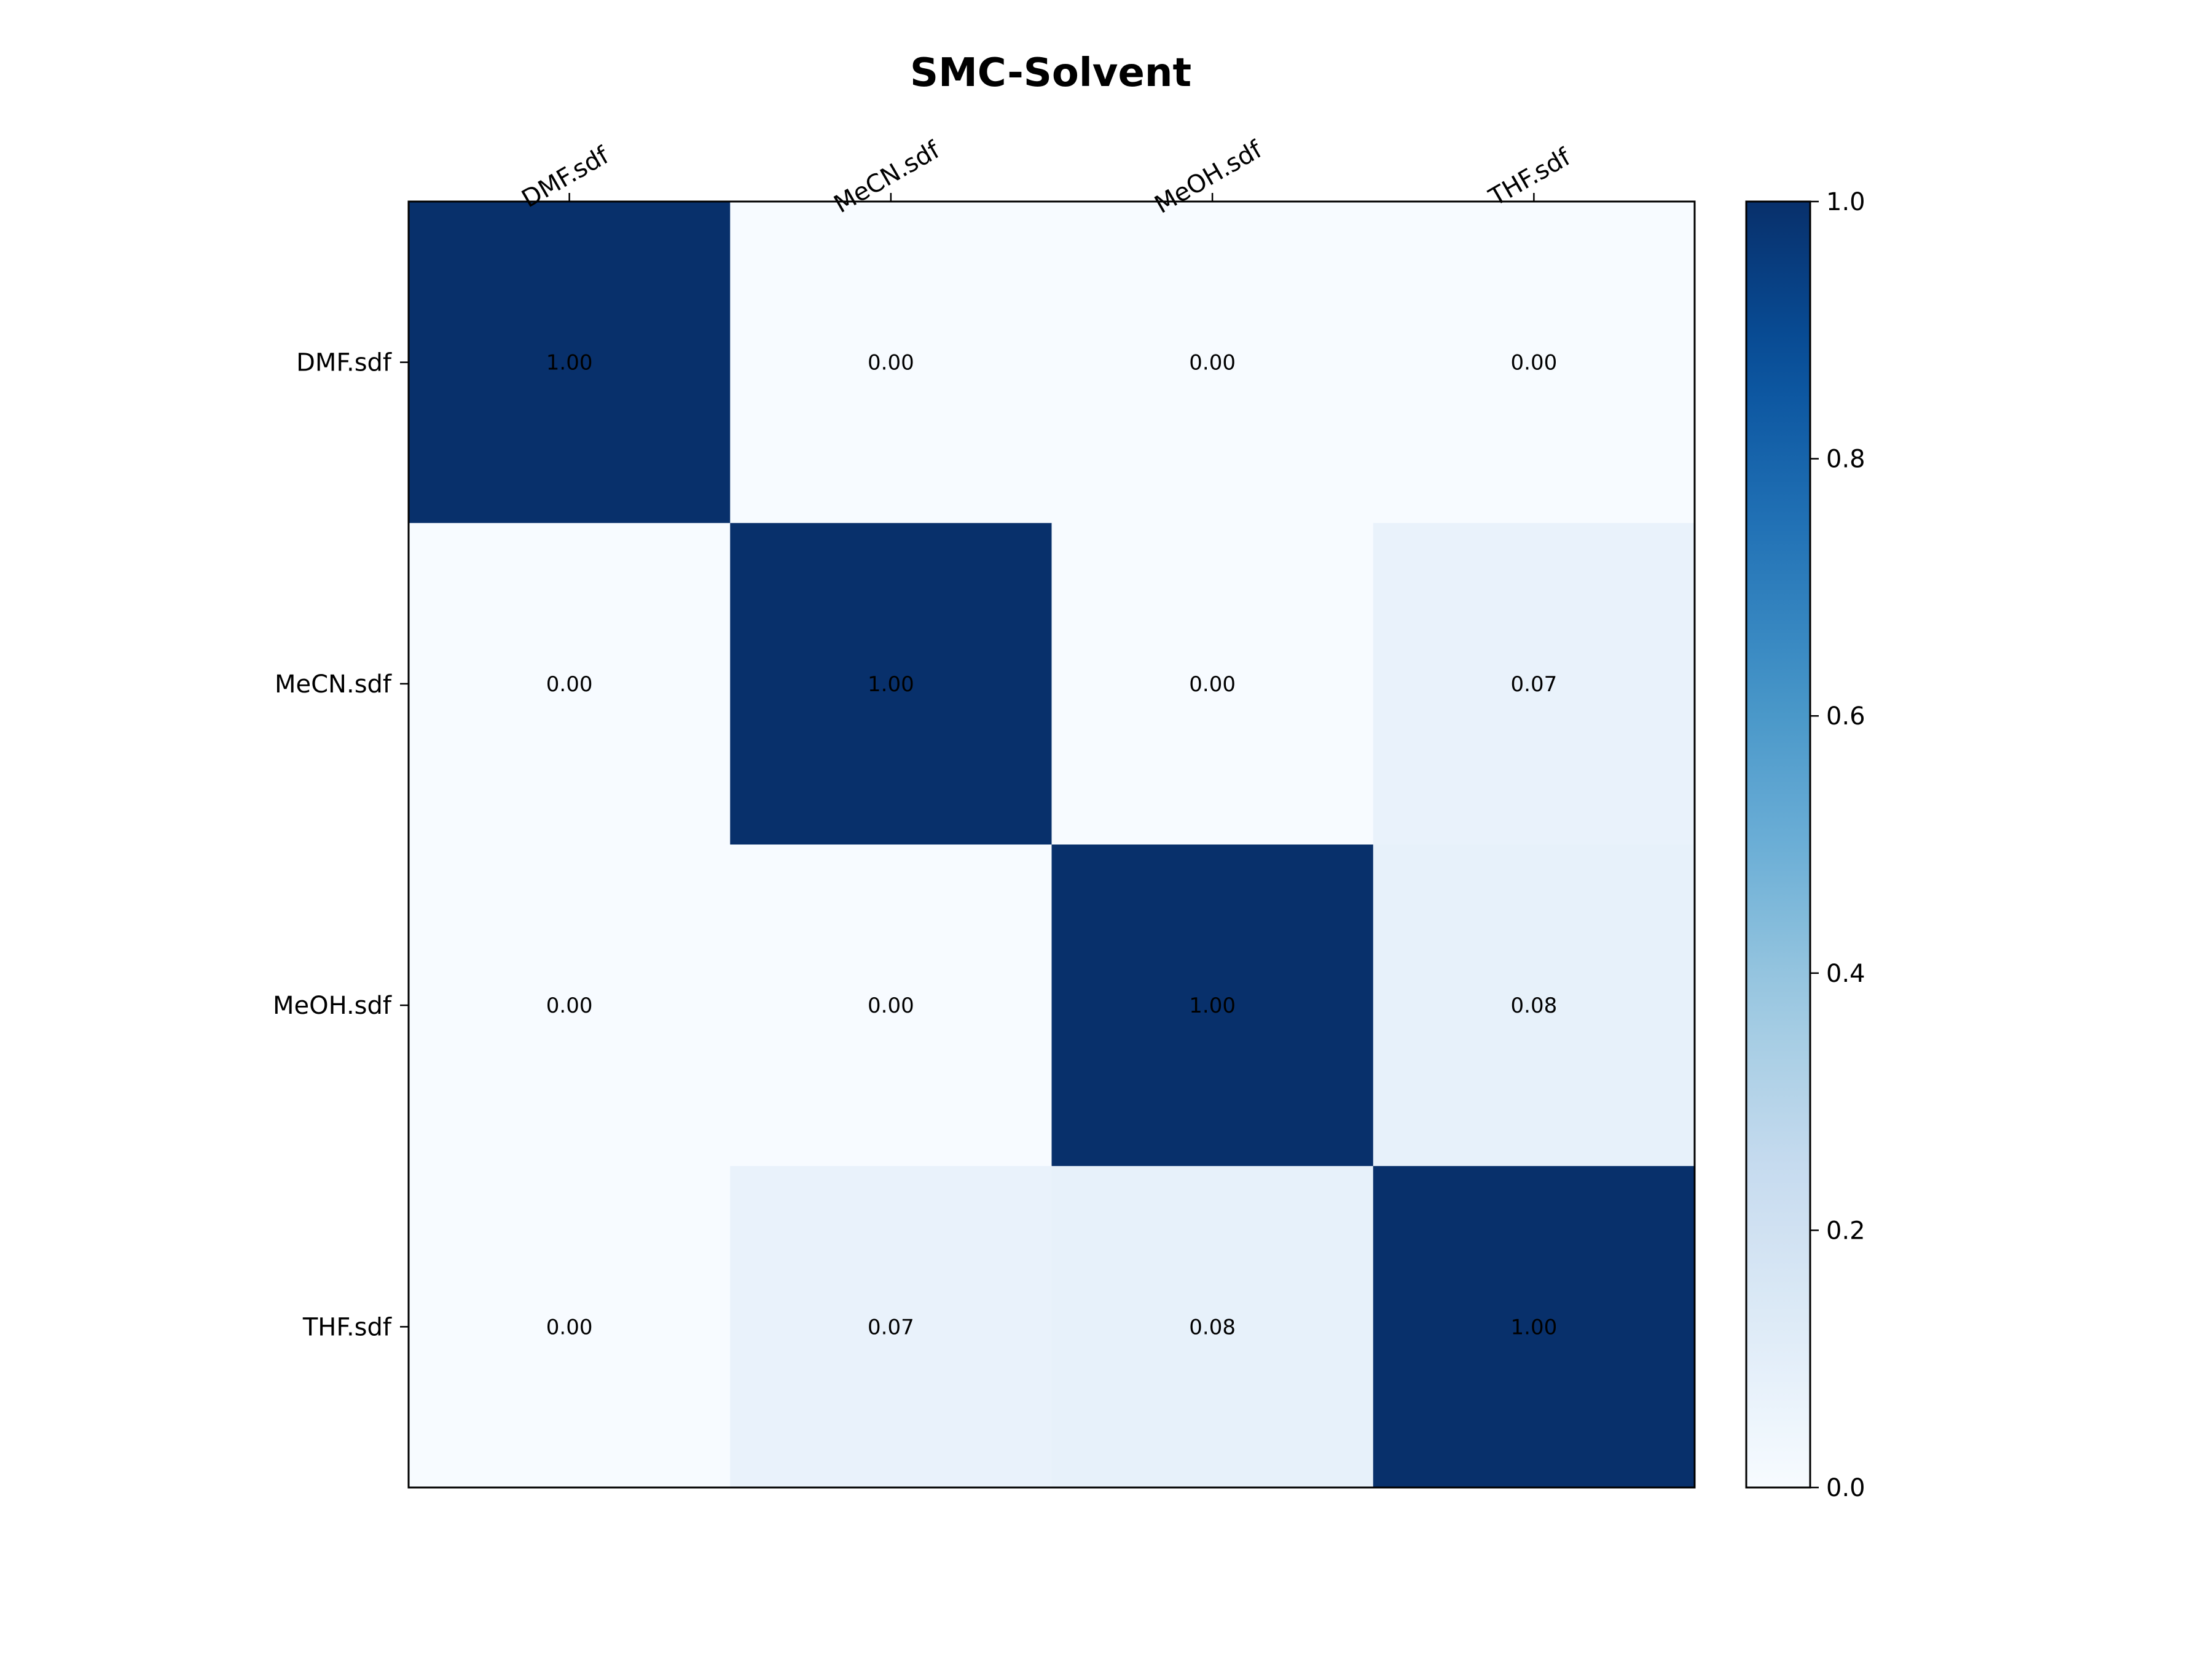 This screenshot has width=2212, height=1662. Describe the element at coordinates (1845, 1231) in the screenshot. I see `colorbar-tick-label: 0.2` at that location.